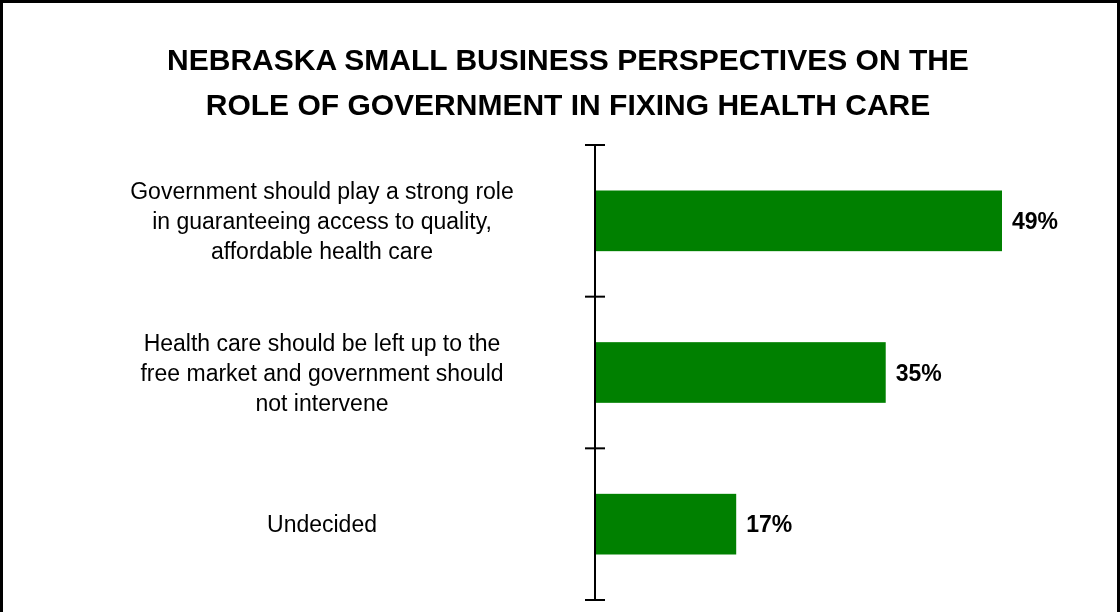 The width and height of the screenshot is (1120, 612). What do you see at coordinates (918, 372) in the screenshot?
I see `data-label: 35%` at bounding box center [918, 372].